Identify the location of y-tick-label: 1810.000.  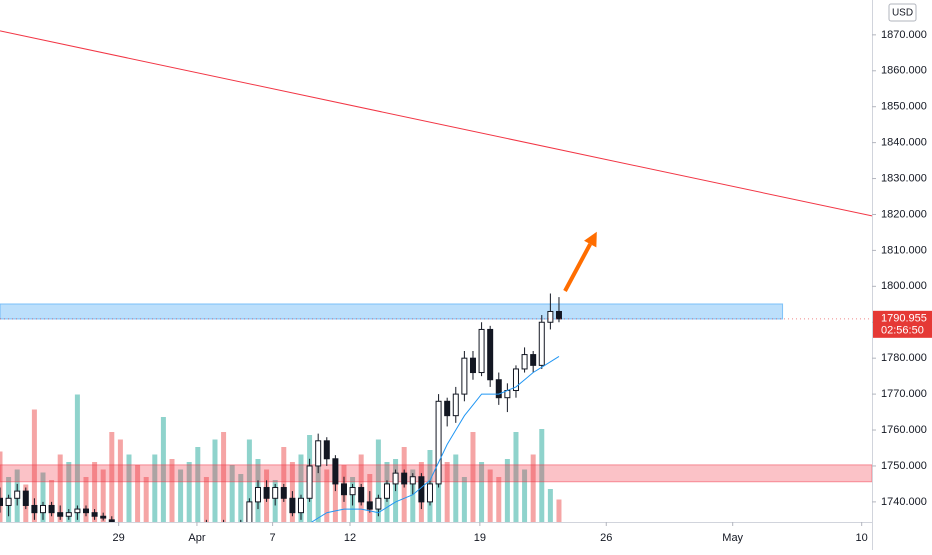
(904, 250).